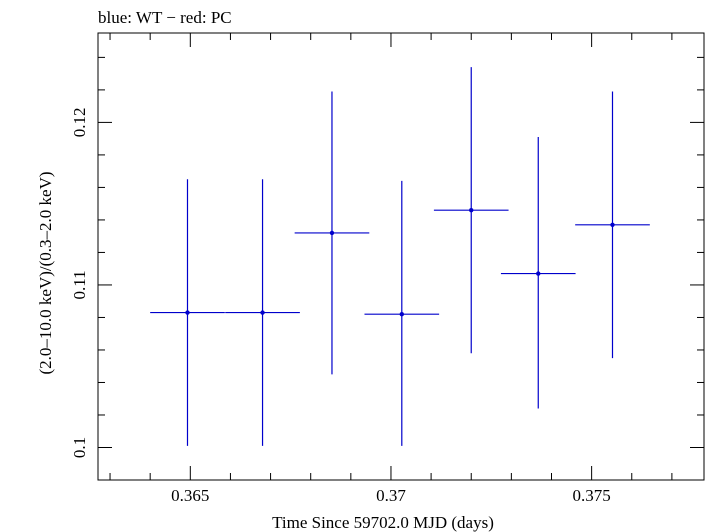 Image resolution: width=705 pixels, height=532 pixels. Describe the element at coordinates (190, 495) in the screenshot. I see `x-tick-label: 0.365` at that location.